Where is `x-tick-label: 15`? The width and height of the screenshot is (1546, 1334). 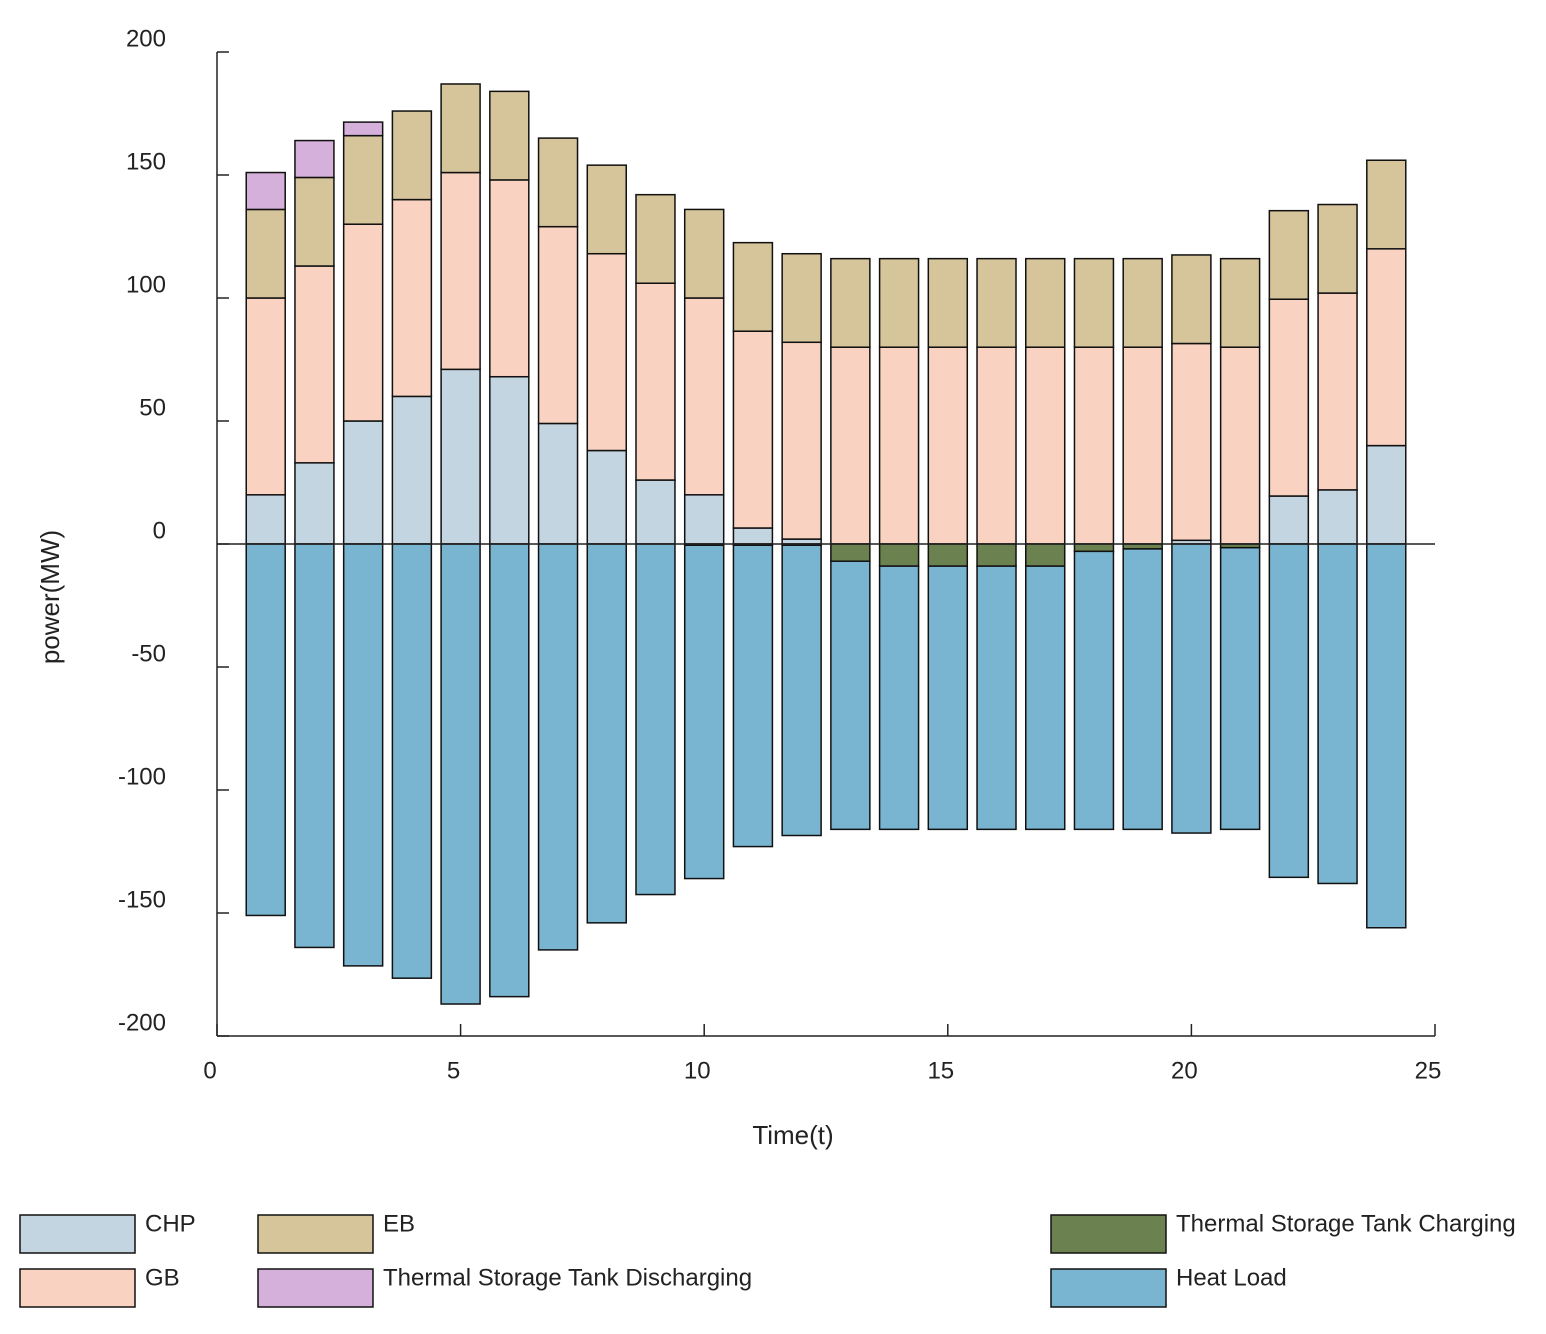 x-tick-label: 15 is located at coordinates (940, 1070).